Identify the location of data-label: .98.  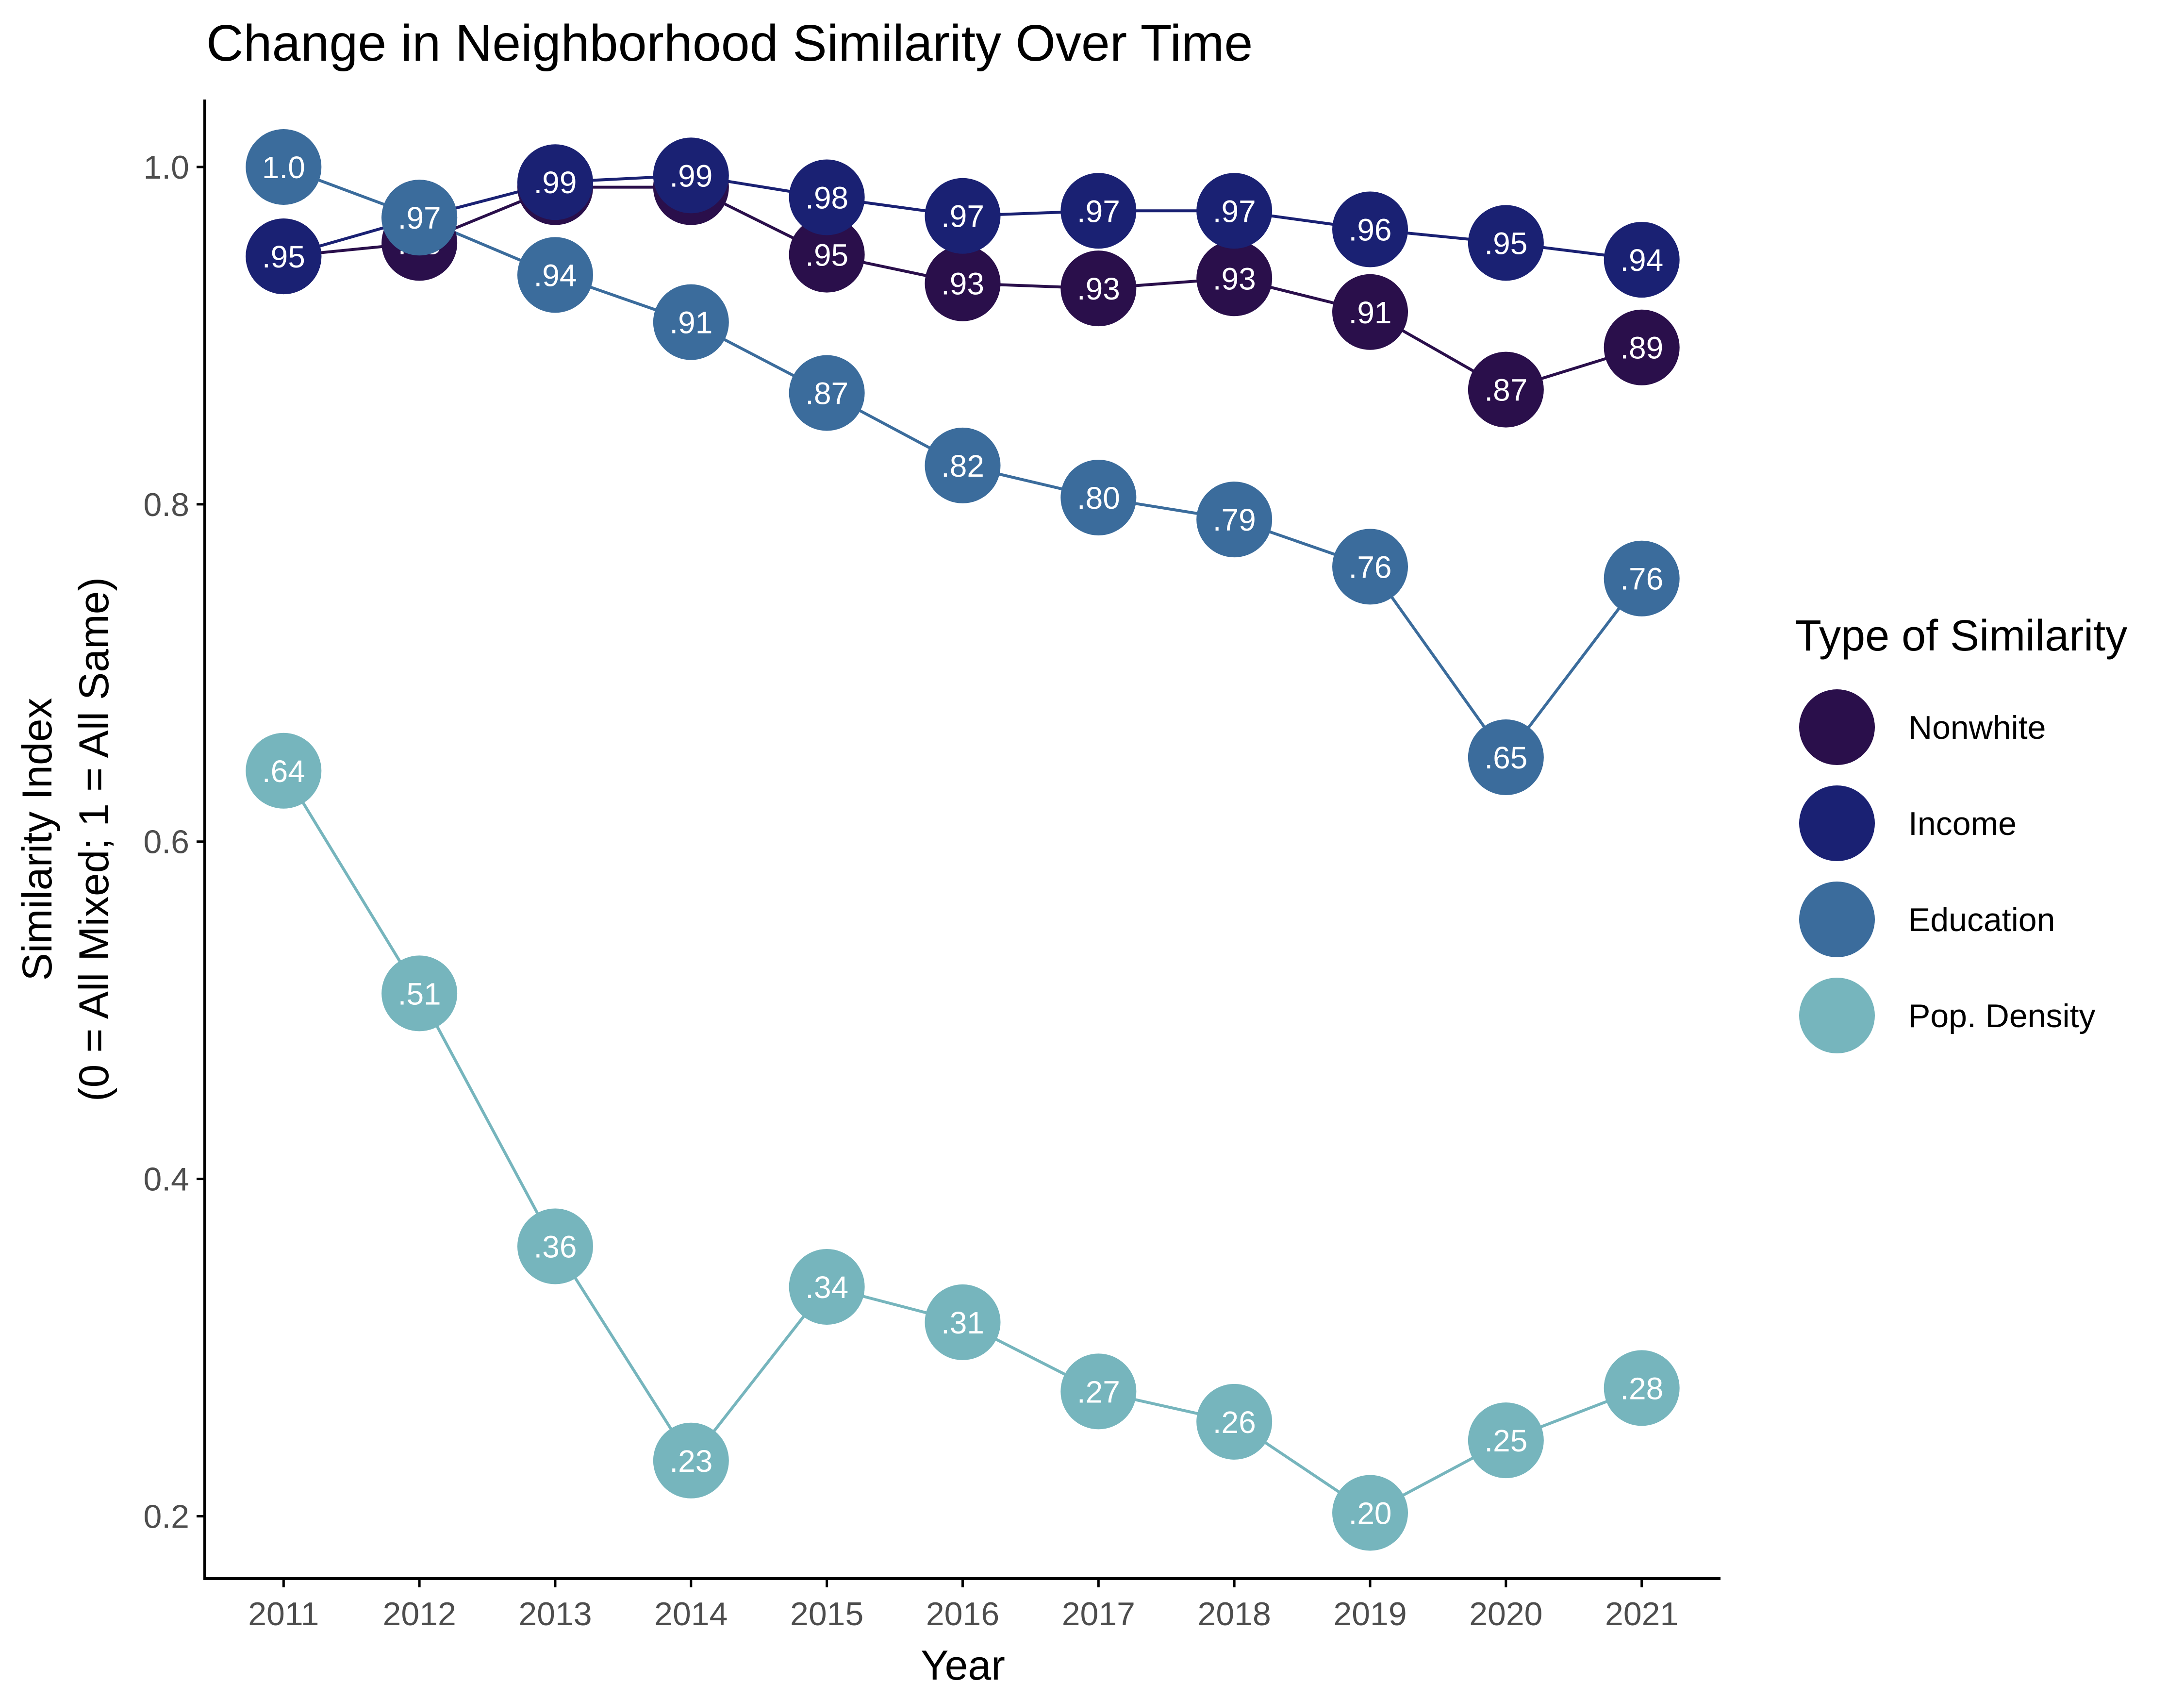
(826, 198).